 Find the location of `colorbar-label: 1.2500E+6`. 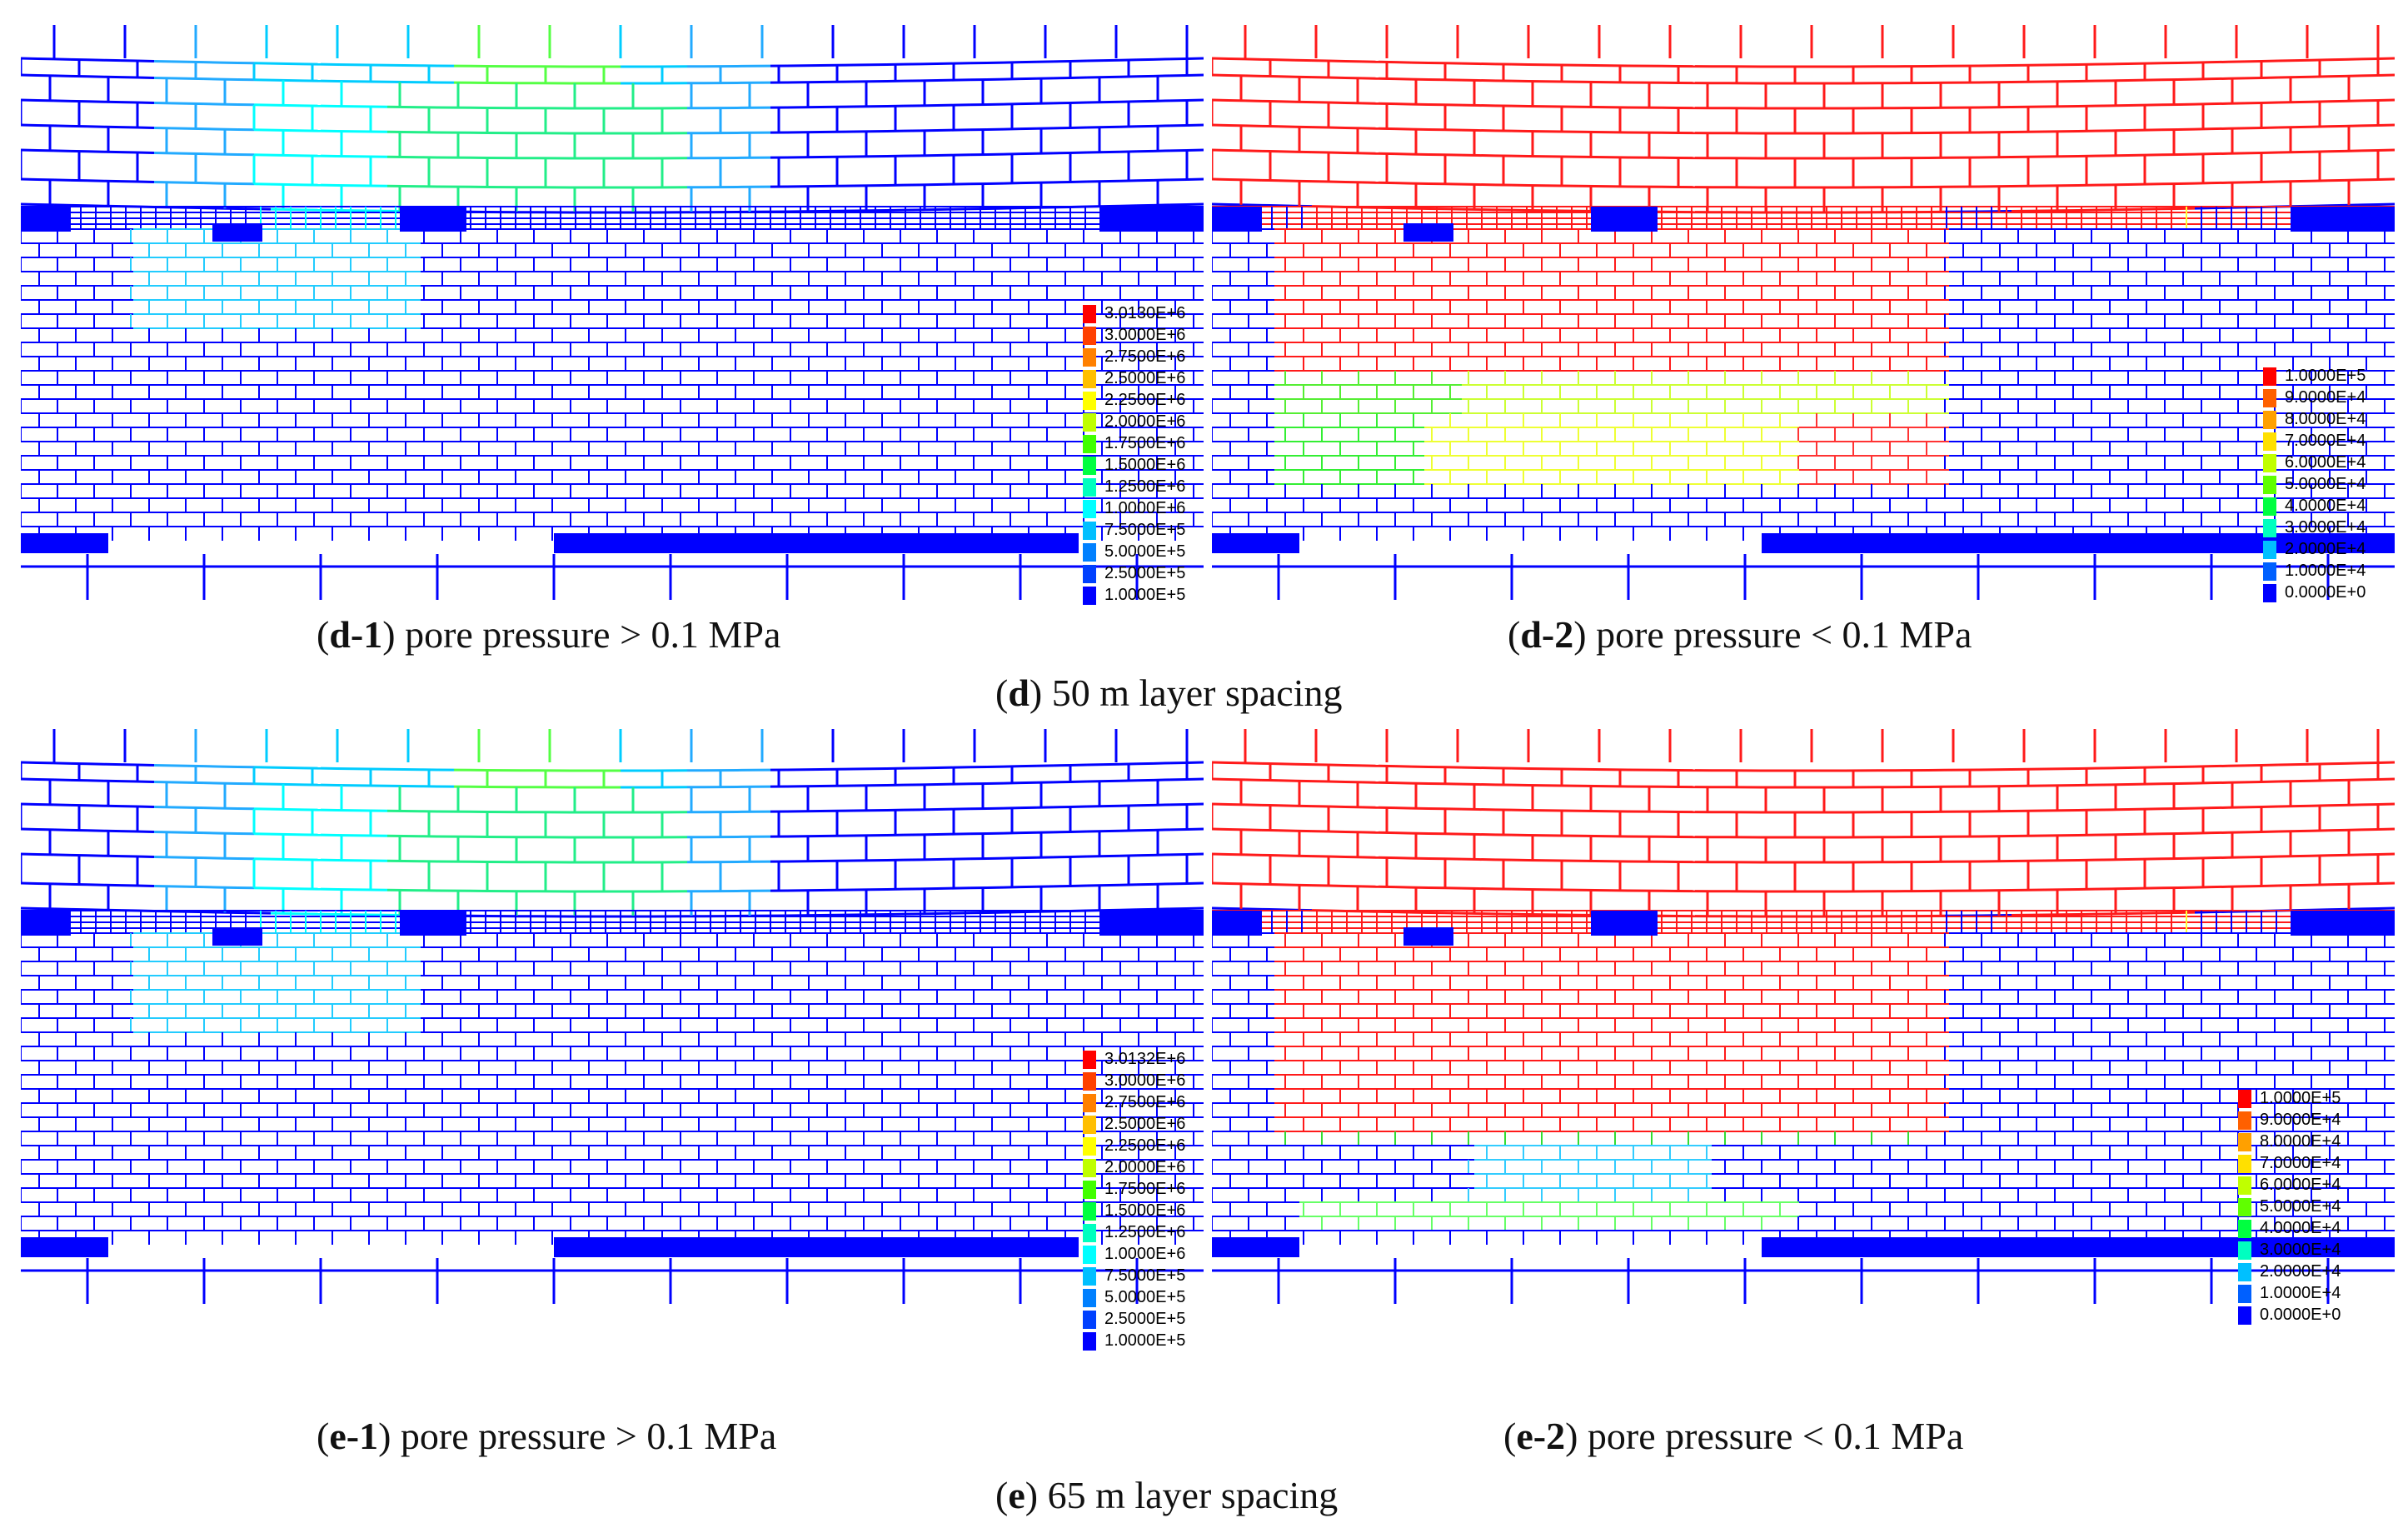

colorbar-label: 1.2500E+6 is located at coordinates (1145, 486).